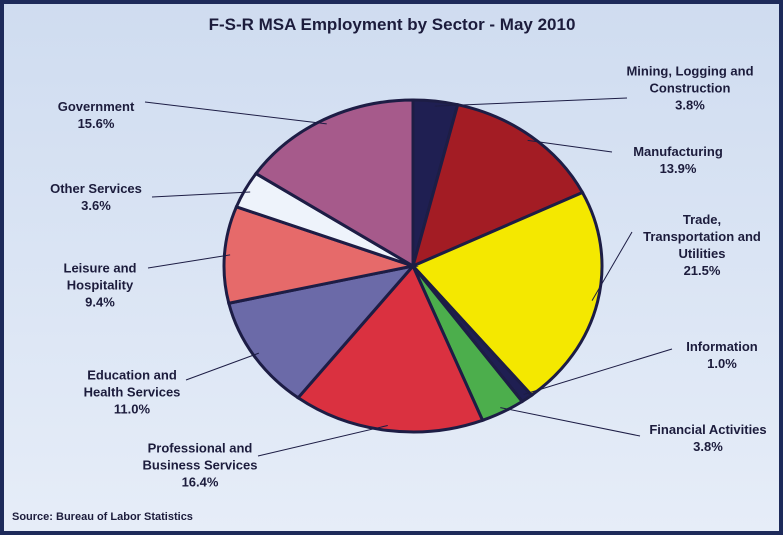  Describe the element at coordinates (200, 482) in the screenshot. I see `value-label: 16.4%` at that location.